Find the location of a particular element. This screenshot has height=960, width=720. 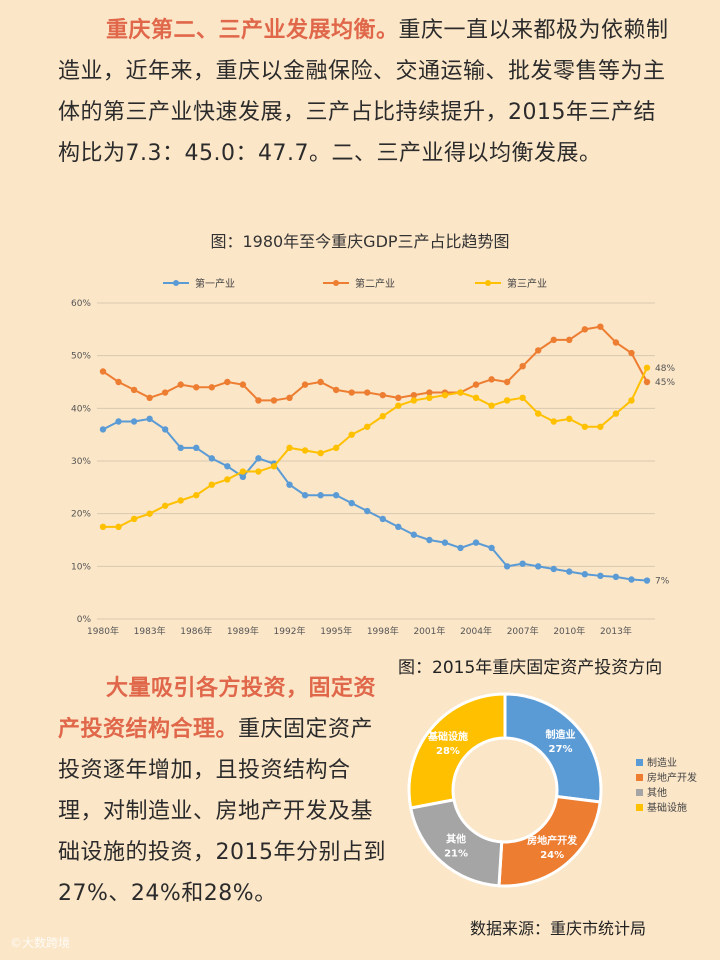

legend-label: 其他 is located at coordinates (657, 792).